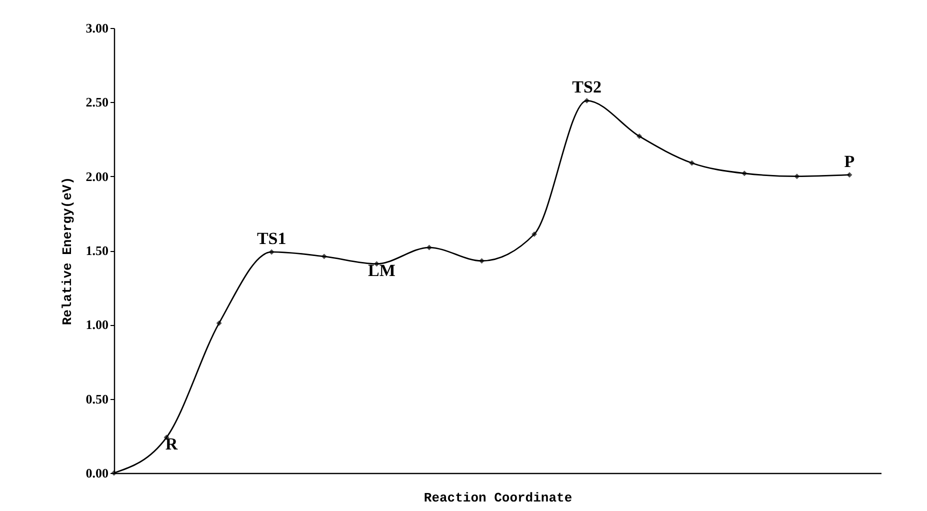 This screenshot has height=511, width=927. What do you see at coordinates (97, 473) in the screenshot?
I see `y-tick-label: 0.00` at bounding box center [97, 473].